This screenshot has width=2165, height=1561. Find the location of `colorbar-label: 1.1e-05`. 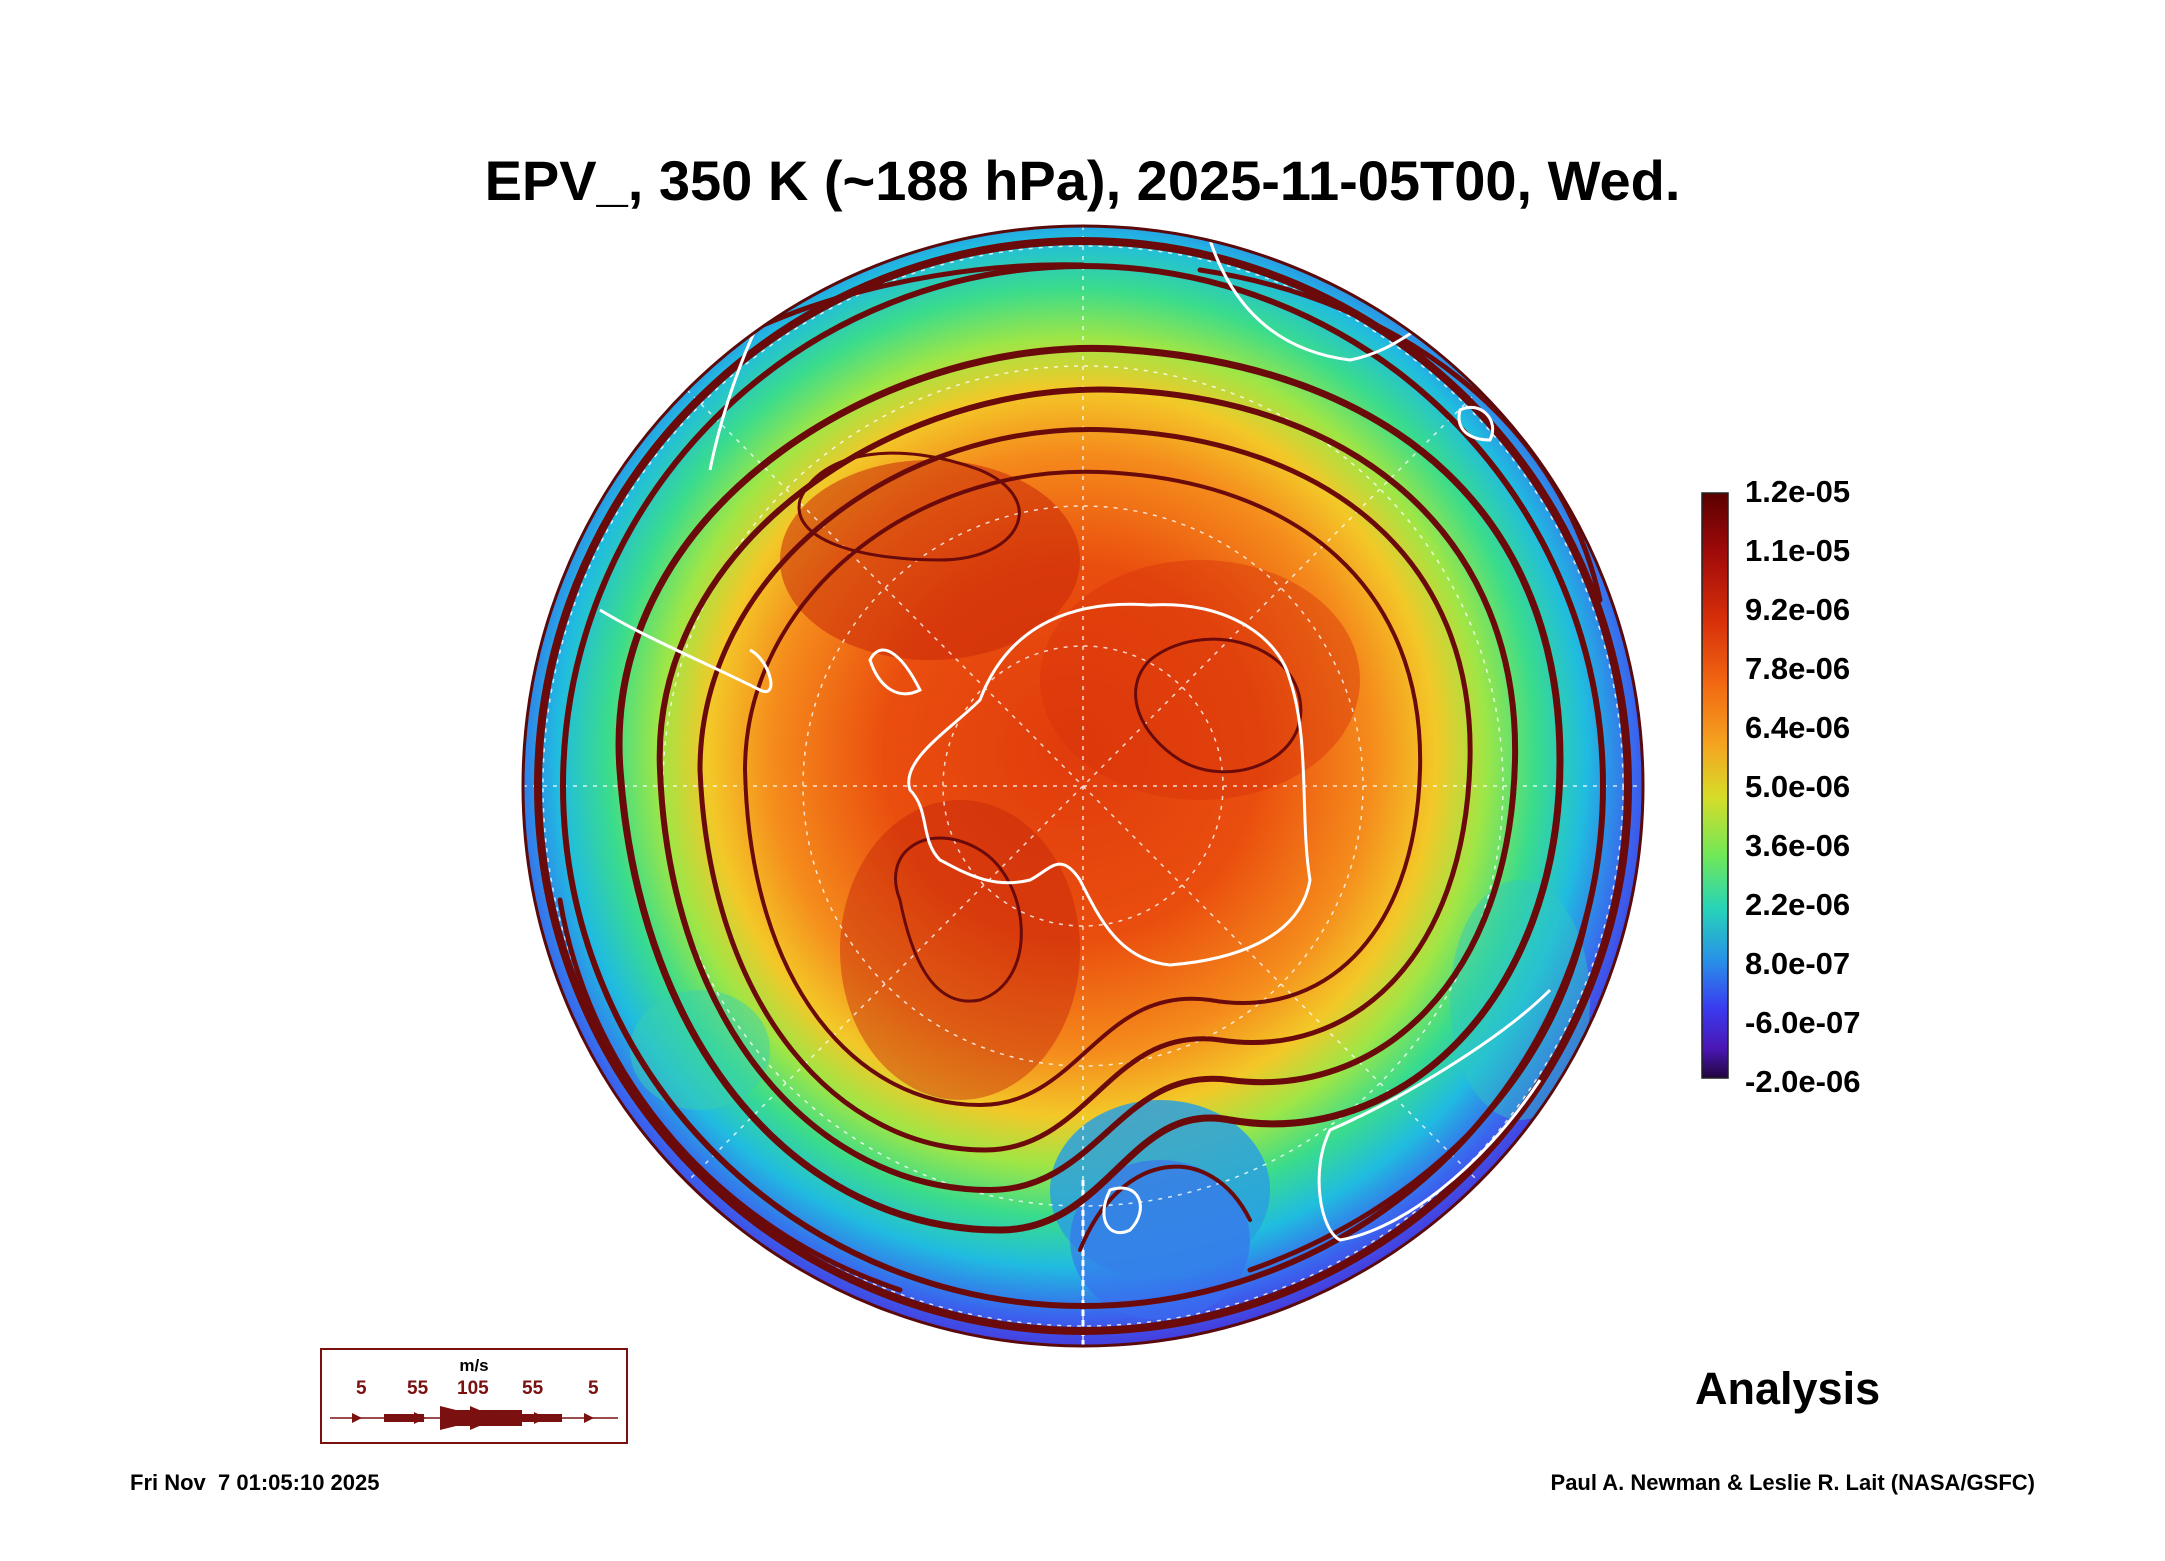

colorbar-label: 1.1e-05 is located at coordinates (1798, 550).